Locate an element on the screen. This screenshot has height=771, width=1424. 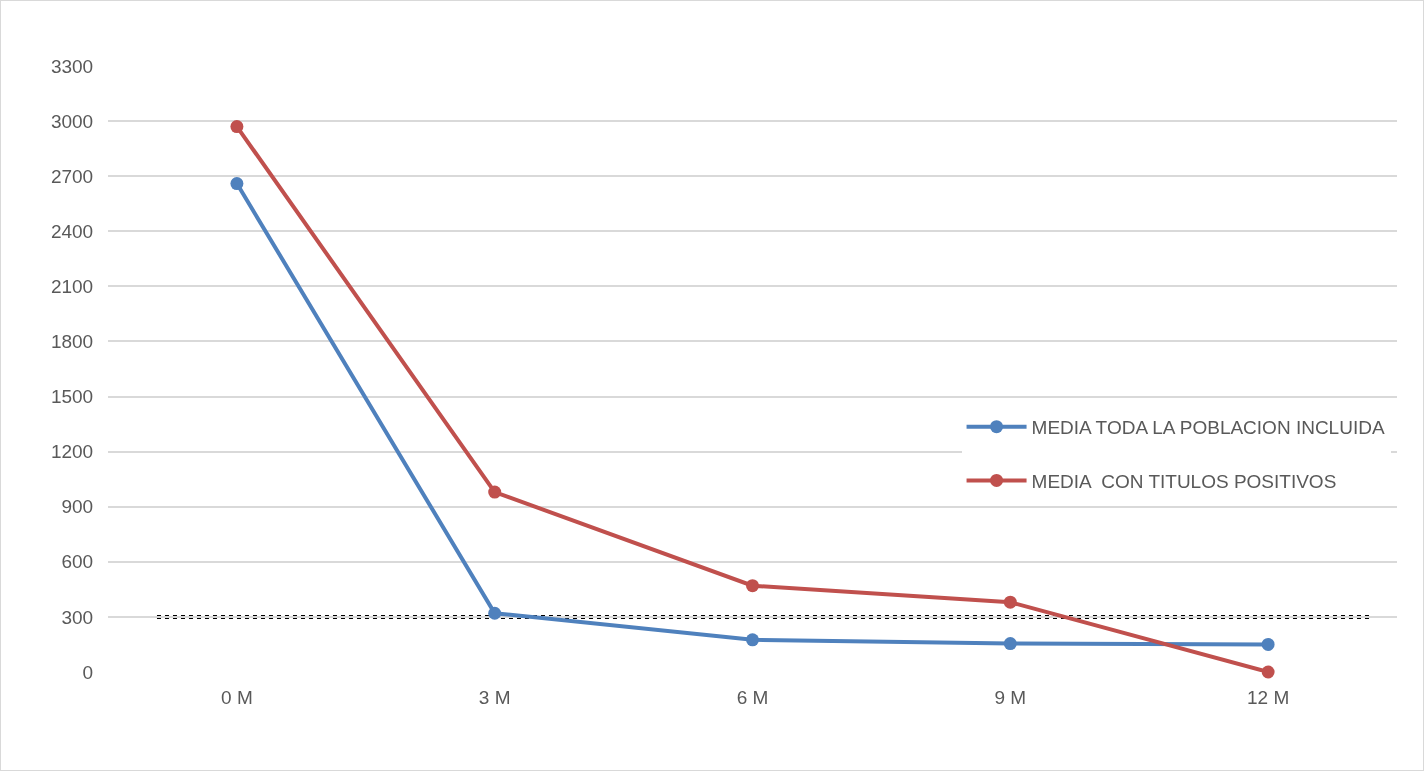
y-tick-label: 600 is located at coordinates (77, 562).